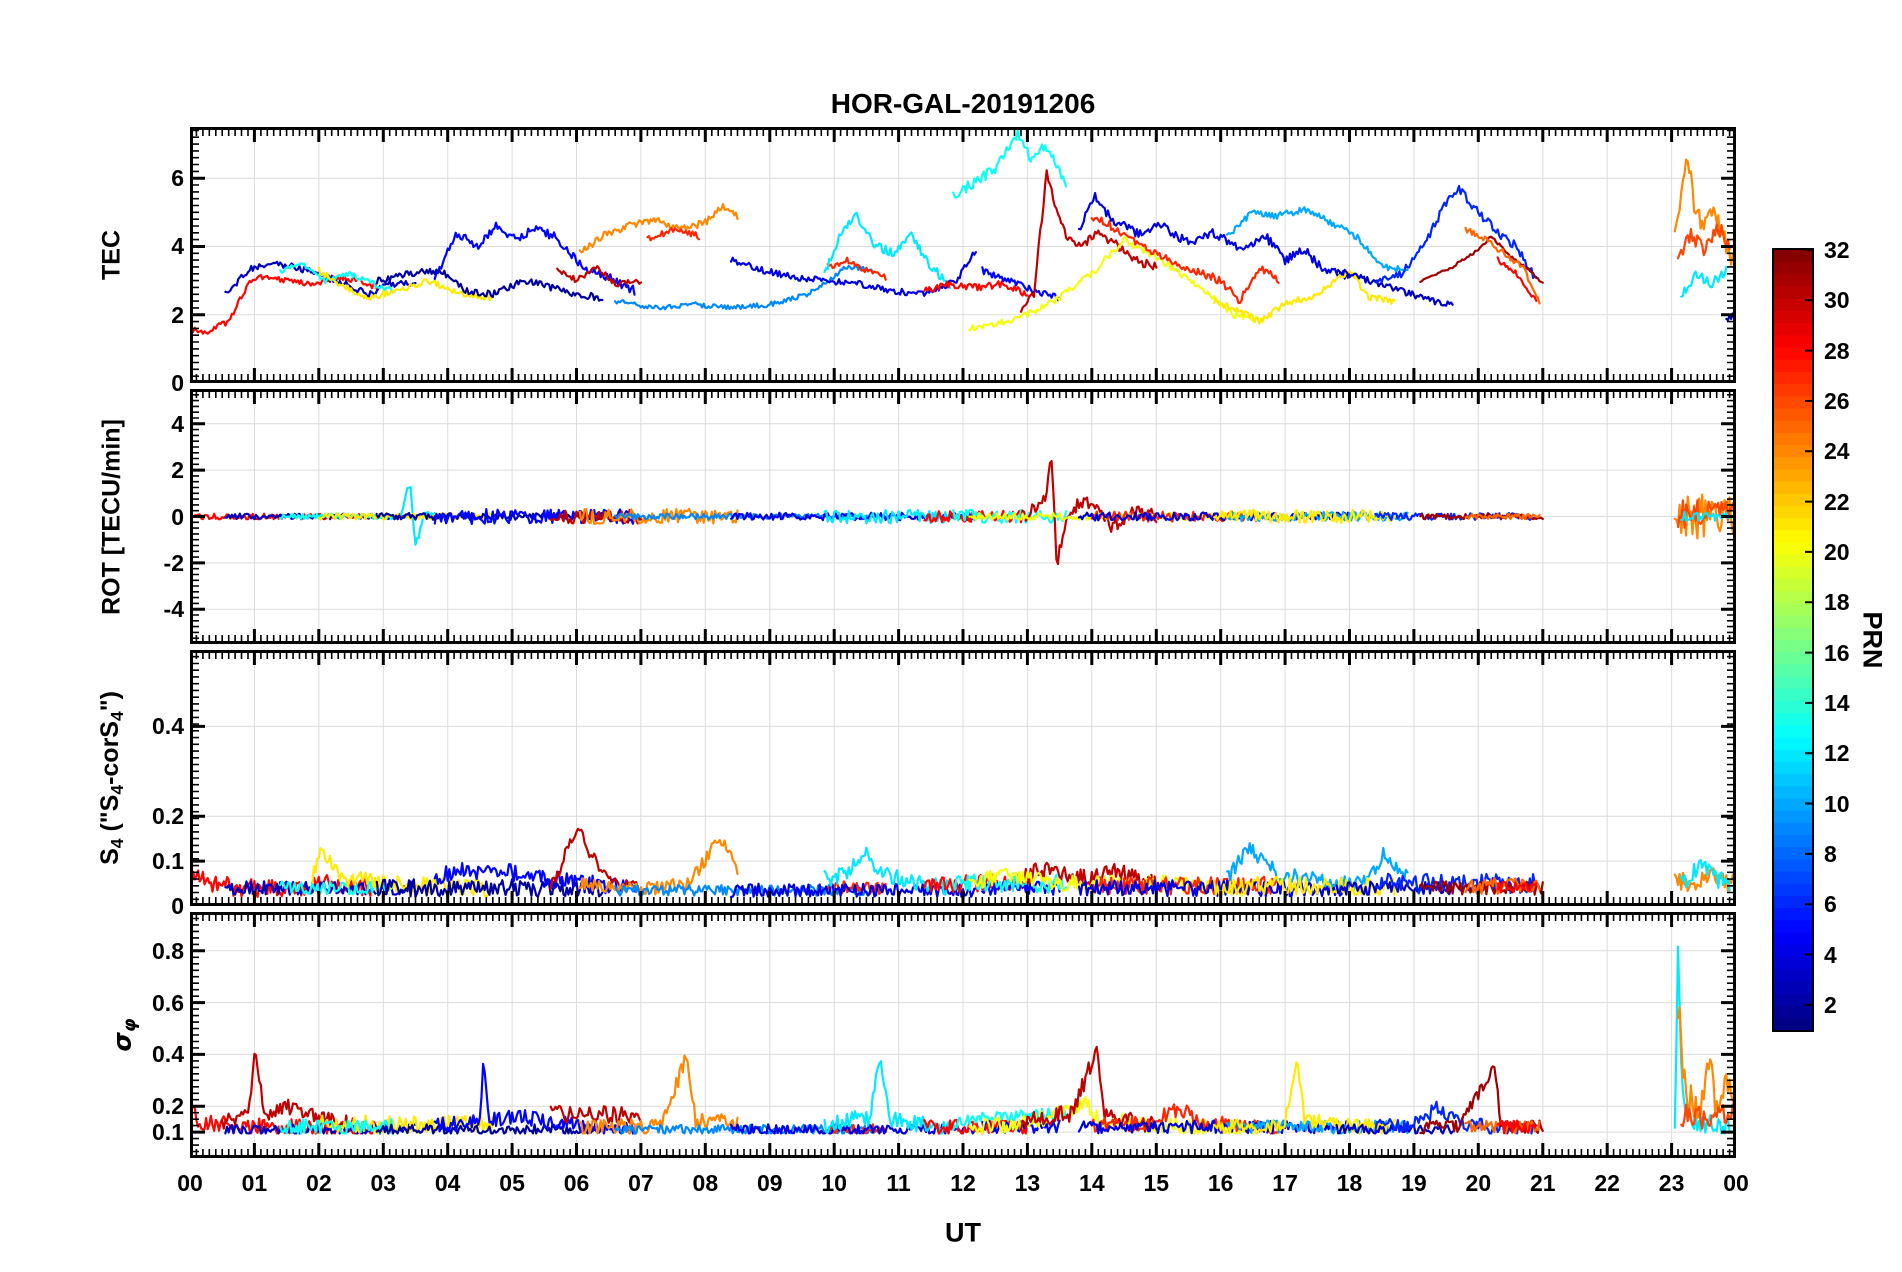 Image resolution: width=1902 pixels, height=1272 pixels. I want to click on y-tick-label: -2, so click(173, 562).